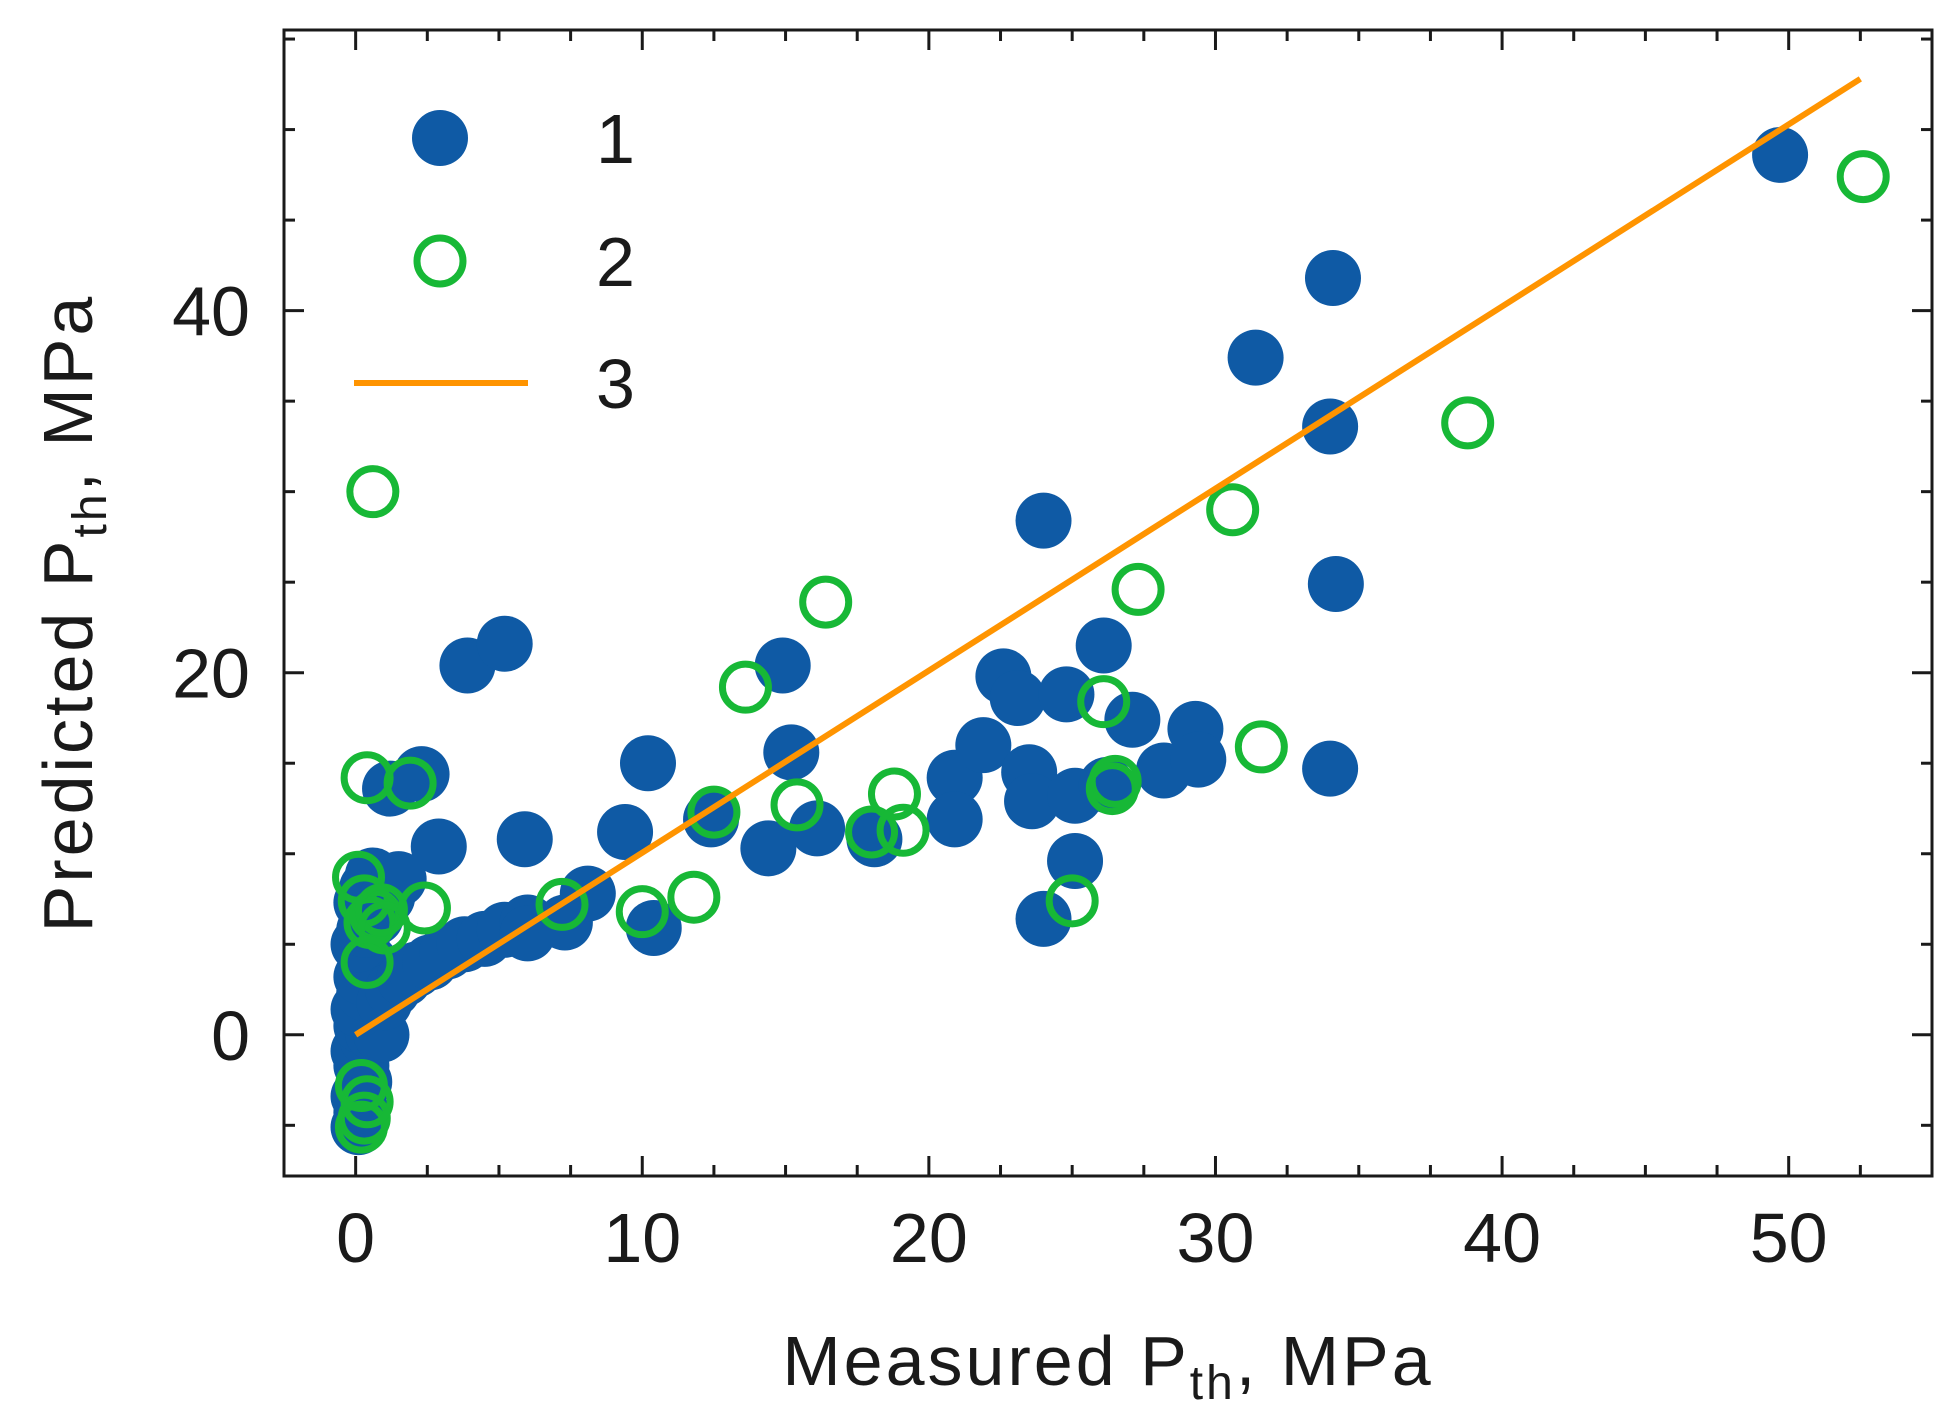  I want to click on x-axis-label-unit: , MPa, so click(1335, 1361).